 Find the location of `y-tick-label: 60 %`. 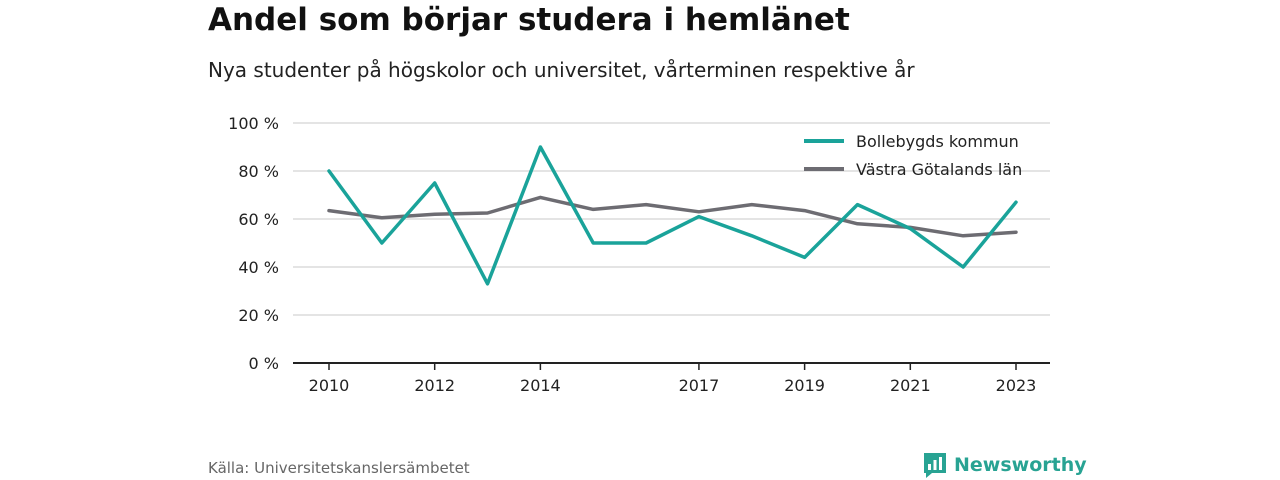

y-tick-label: 60 % is located at coordinates (258, 219).